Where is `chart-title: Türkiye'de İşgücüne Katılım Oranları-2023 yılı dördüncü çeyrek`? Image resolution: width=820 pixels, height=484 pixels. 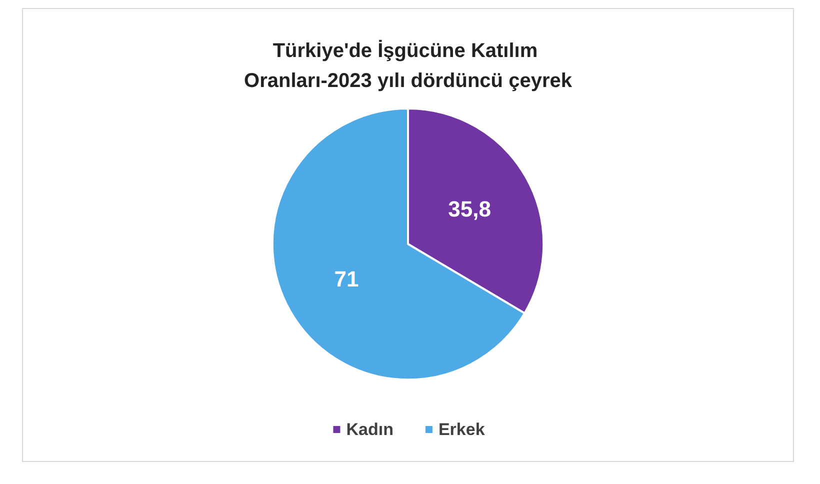 chart-title: Türkiye'de İşgücüne Katılım Oranları-2023 yılı dördüncü çeyrek is located at coordinates (408, 65).